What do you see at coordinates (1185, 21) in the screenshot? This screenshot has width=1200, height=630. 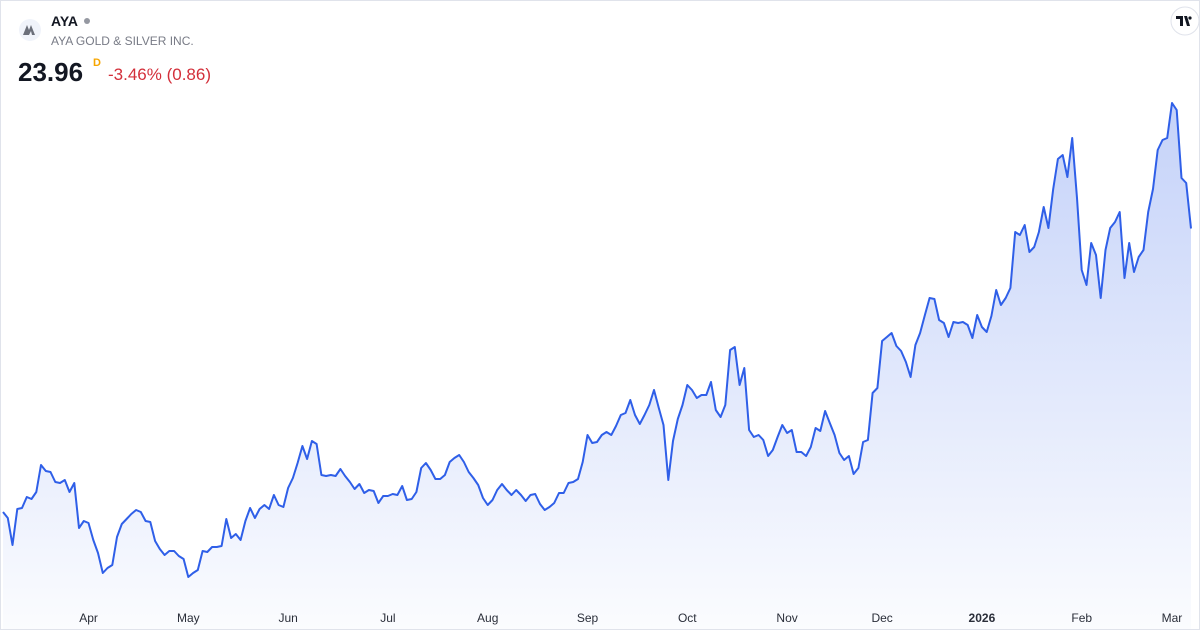 I see `tradingview-logo` at bounding box center [1185, 21].